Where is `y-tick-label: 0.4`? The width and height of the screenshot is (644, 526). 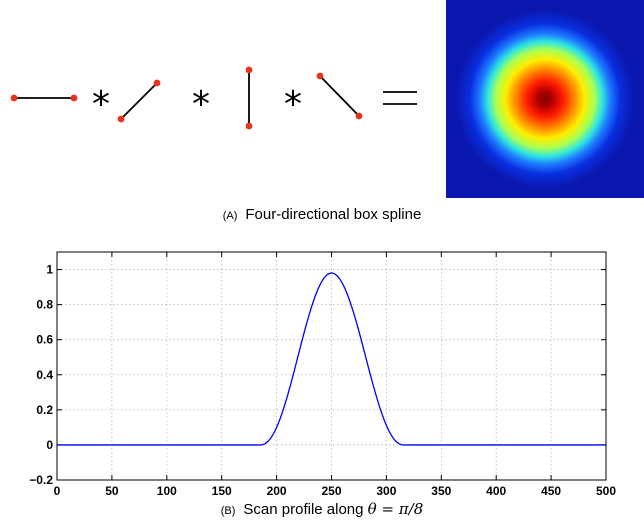
y-tick-label: 0.4 is located at coordinates (44, 375).